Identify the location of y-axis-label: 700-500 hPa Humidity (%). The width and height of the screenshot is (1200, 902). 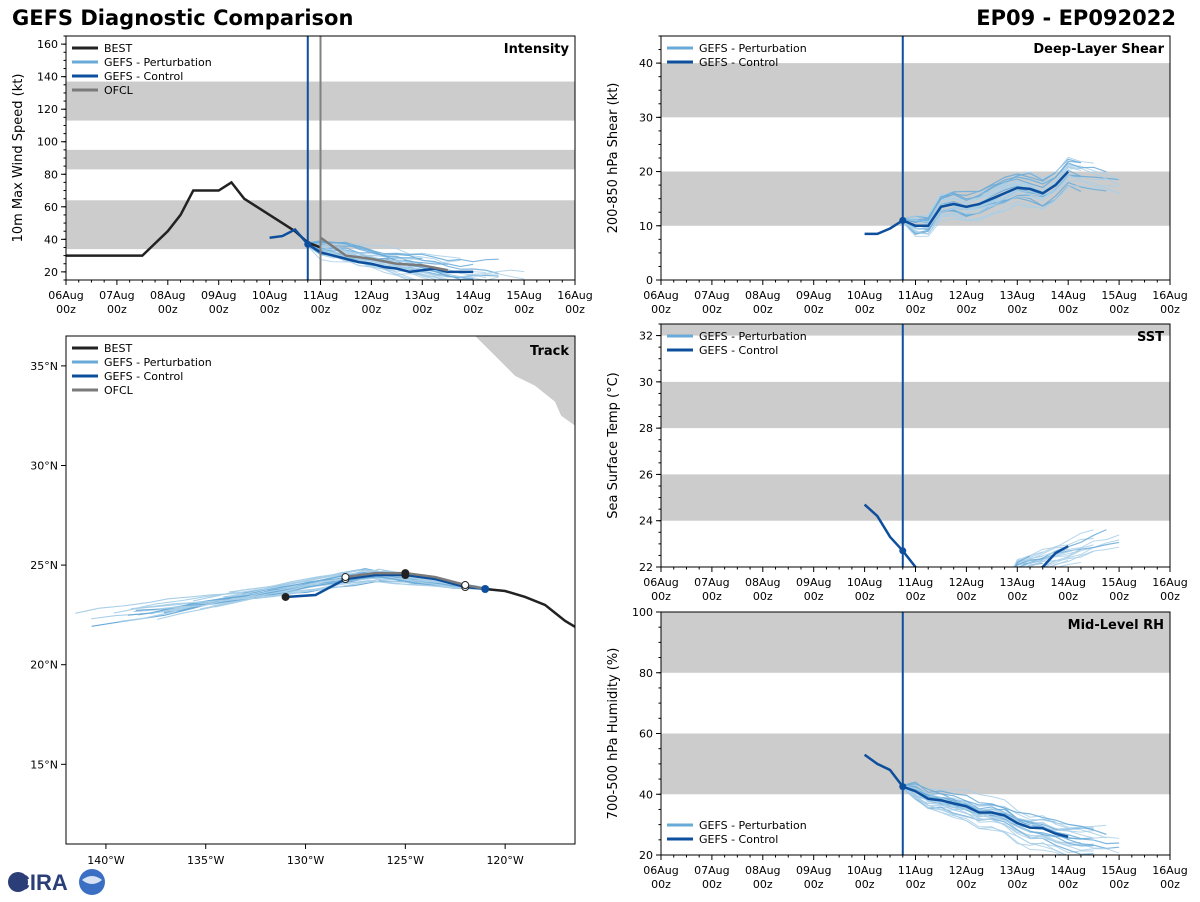
(613, 734).